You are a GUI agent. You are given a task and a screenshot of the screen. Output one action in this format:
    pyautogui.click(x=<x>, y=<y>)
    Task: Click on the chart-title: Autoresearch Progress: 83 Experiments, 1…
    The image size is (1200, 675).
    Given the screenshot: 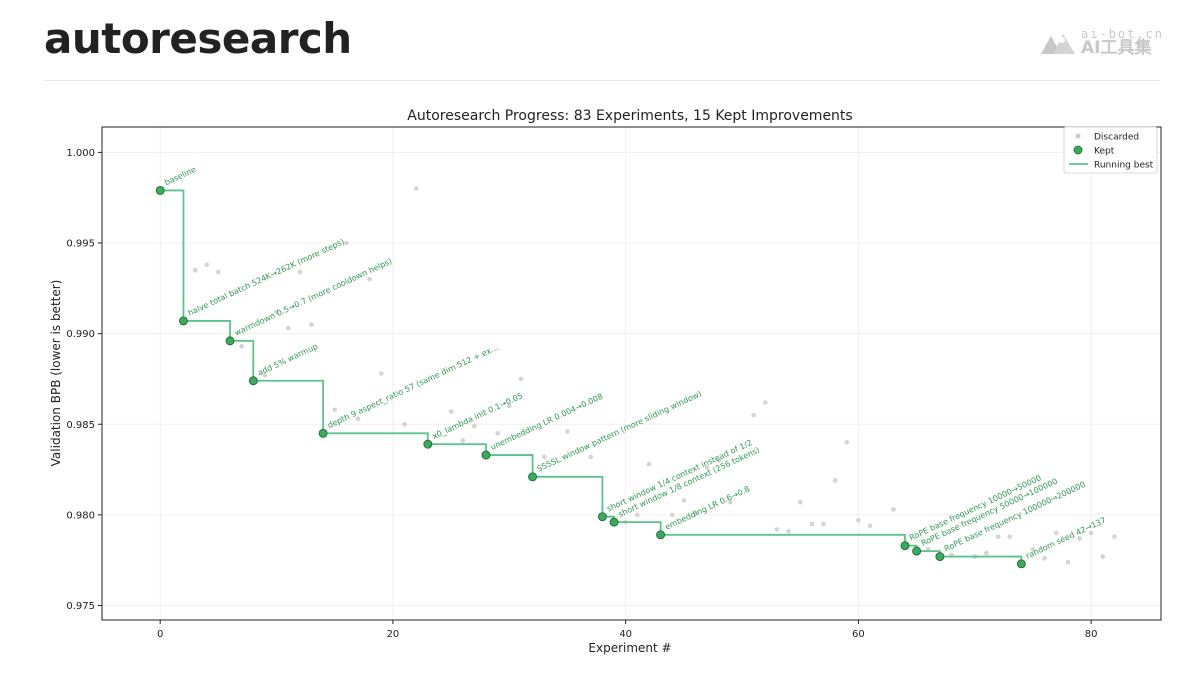 What is the action you would take?
    pyautogui.click(x=629, y=116)
    